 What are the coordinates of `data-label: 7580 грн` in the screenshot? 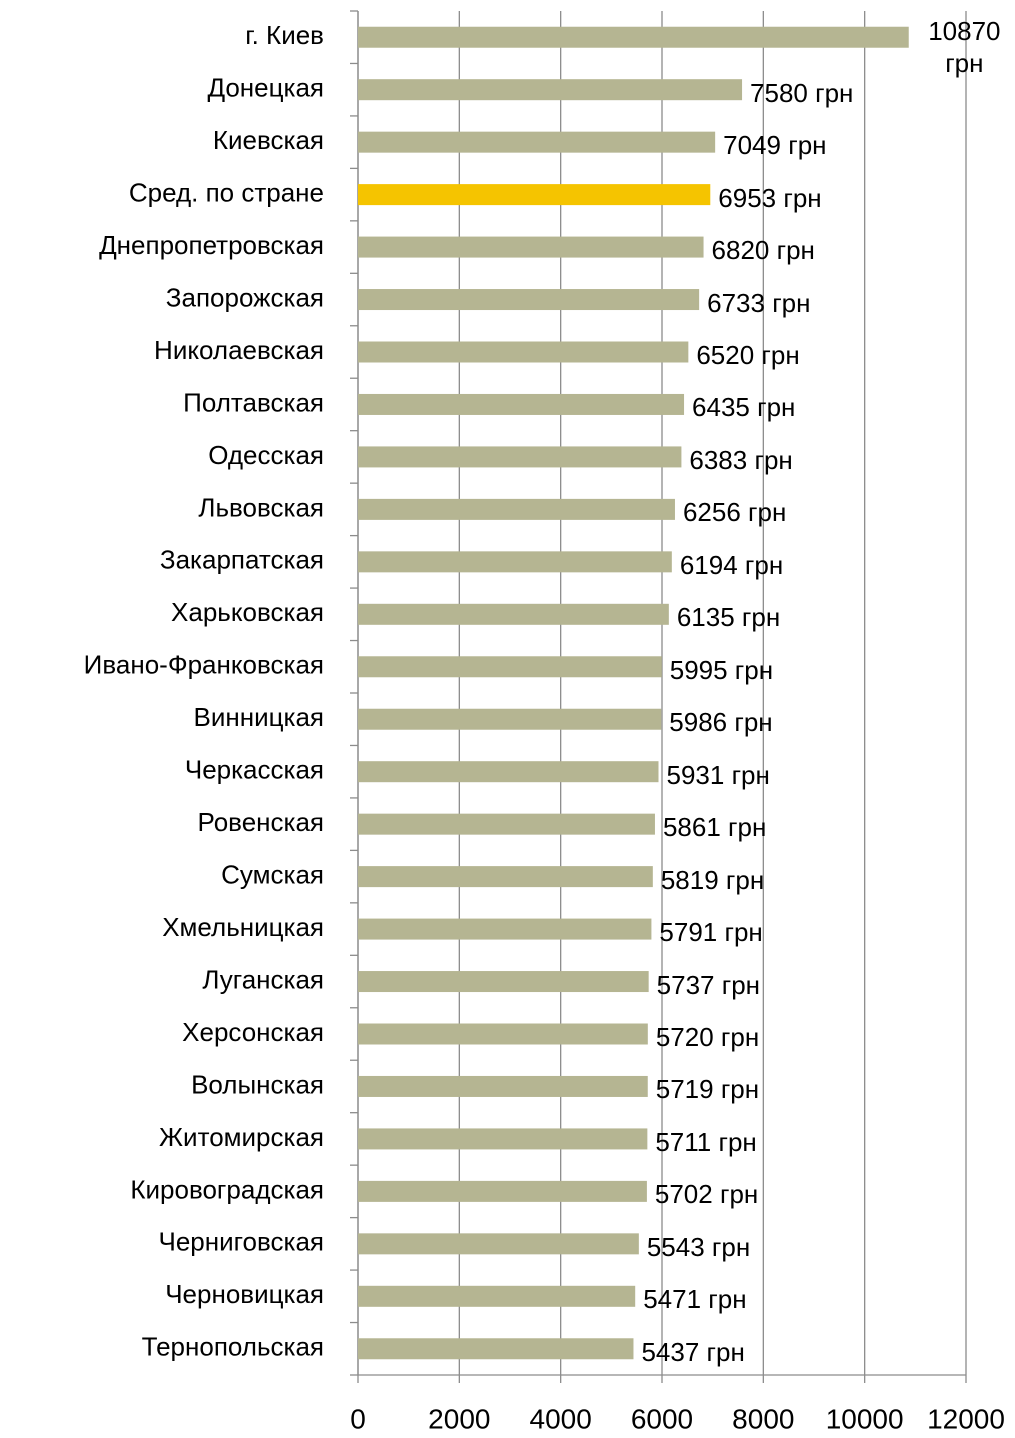 It's located at (802, 92).